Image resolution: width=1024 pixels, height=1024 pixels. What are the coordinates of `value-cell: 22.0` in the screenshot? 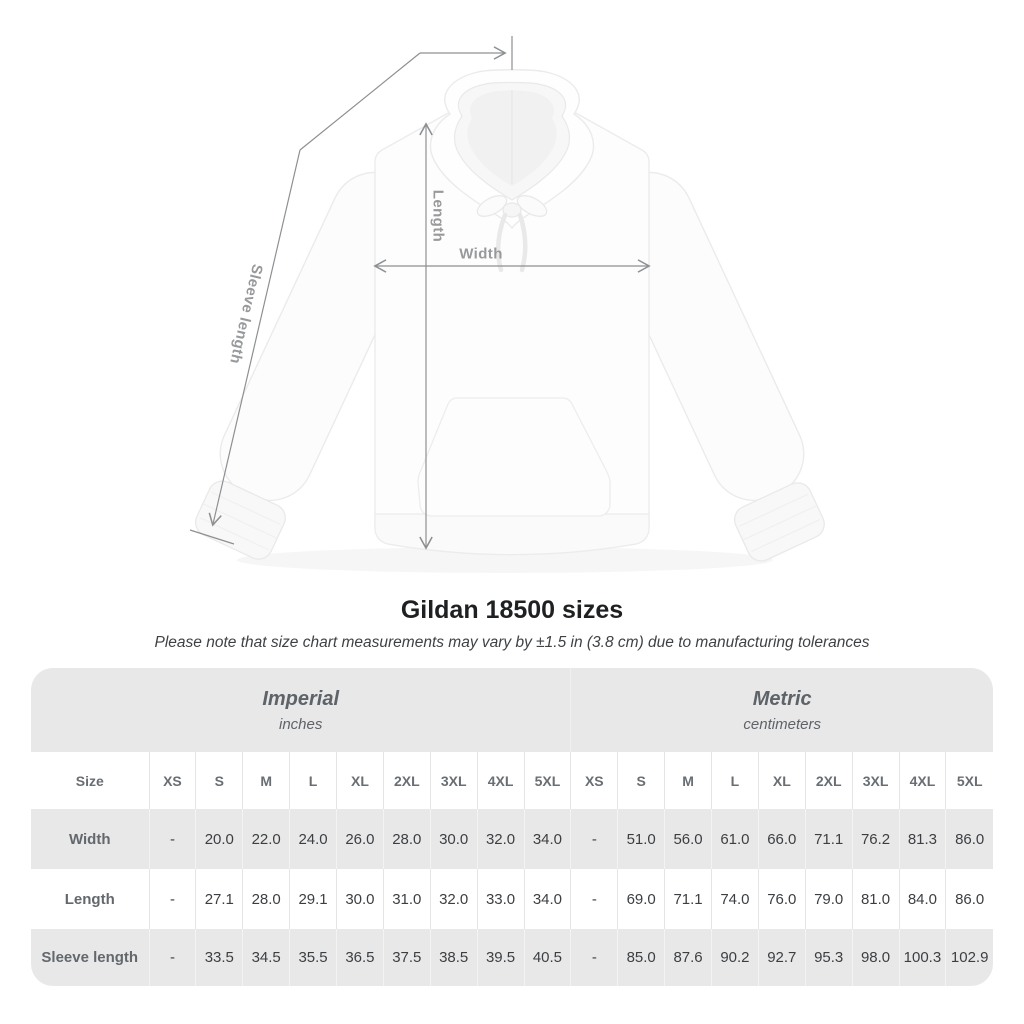 It's located at (266, 839).